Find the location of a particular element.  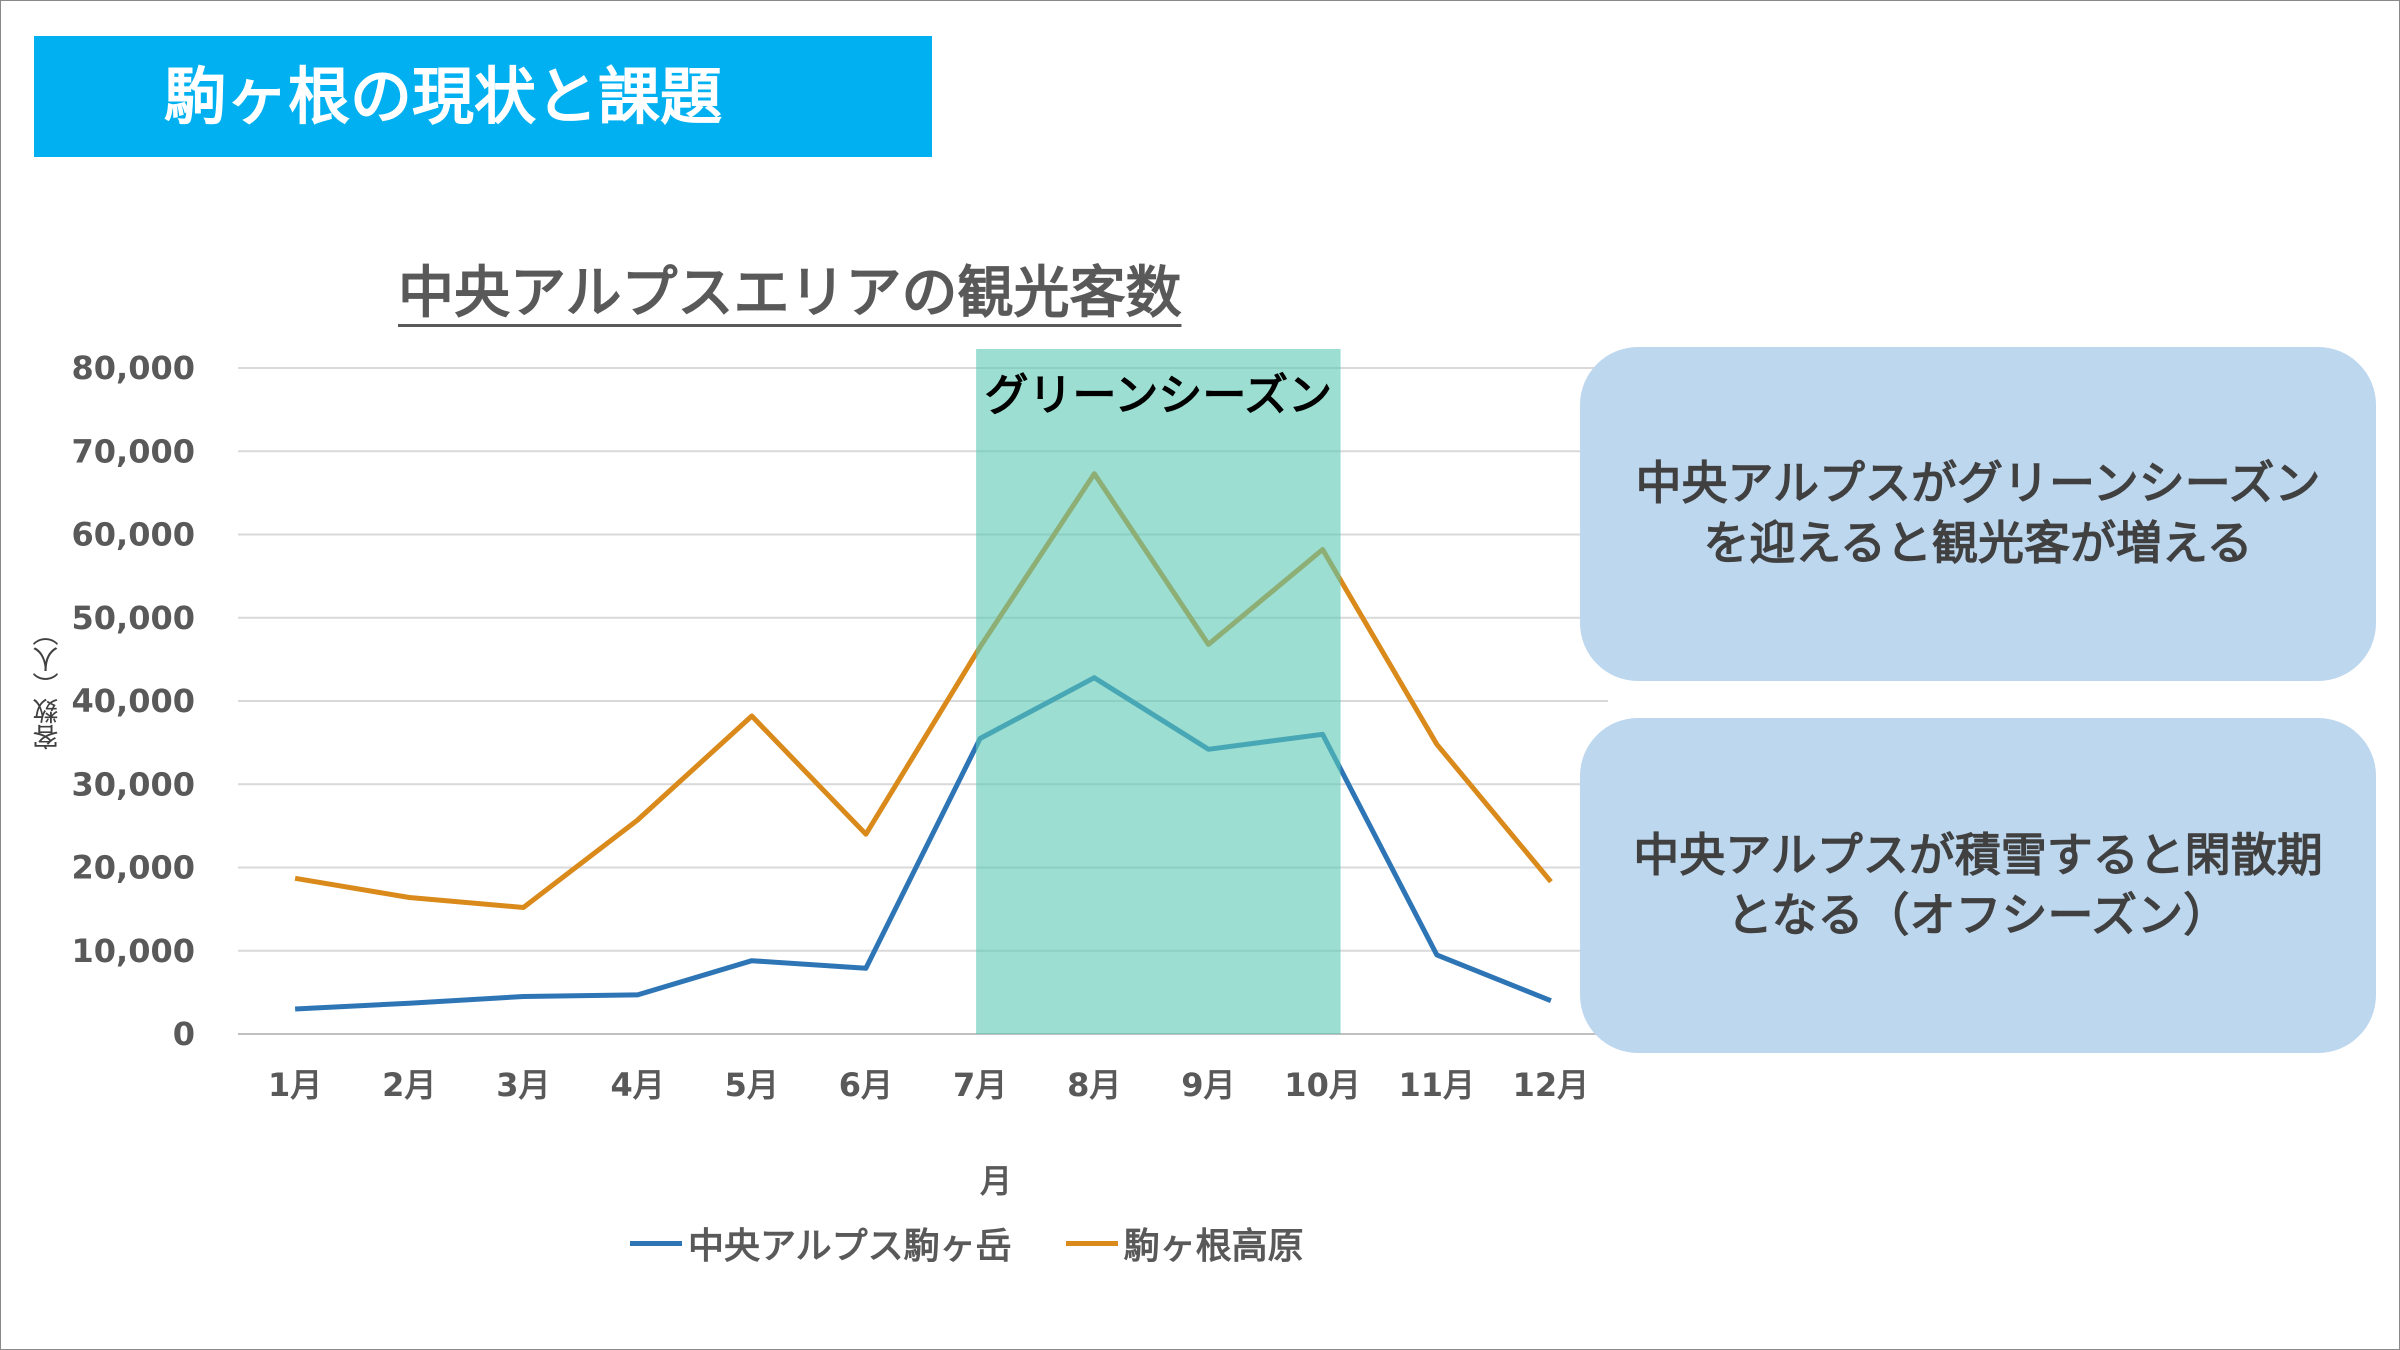

x-tick-label: 3月 is located at coordinates (523, 1085).